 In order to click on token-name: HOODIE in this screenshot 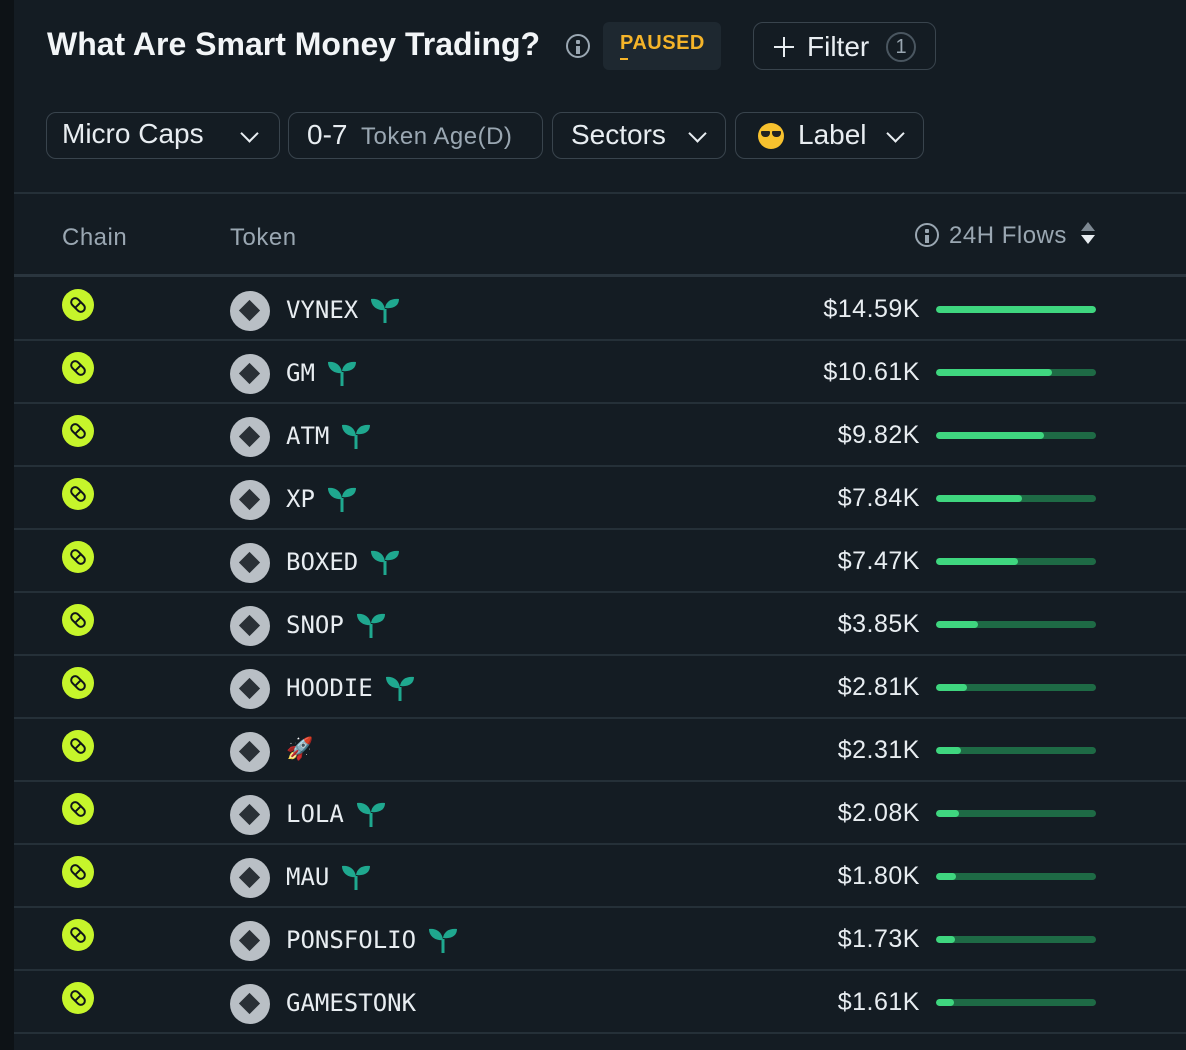, I will do `click(350, 688)`.